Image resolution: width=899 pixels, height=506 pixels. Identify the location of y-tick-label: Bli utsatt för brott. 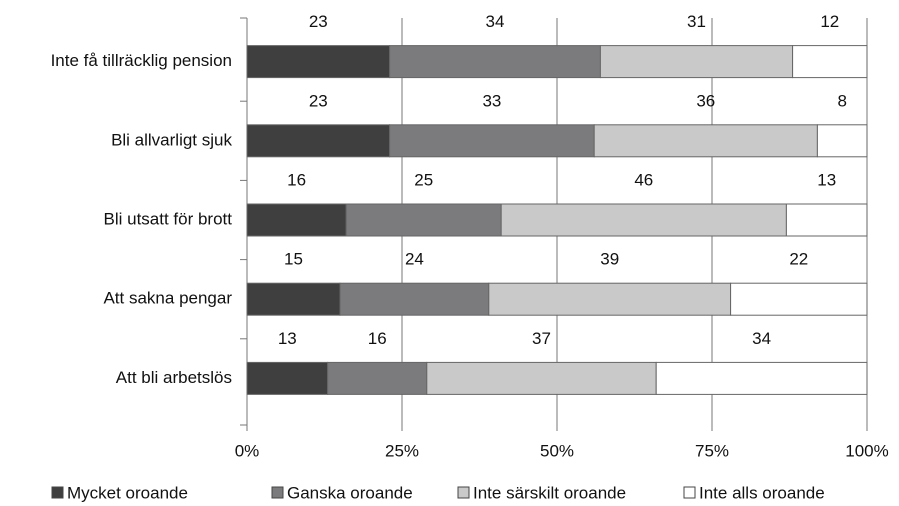
(168, 218).